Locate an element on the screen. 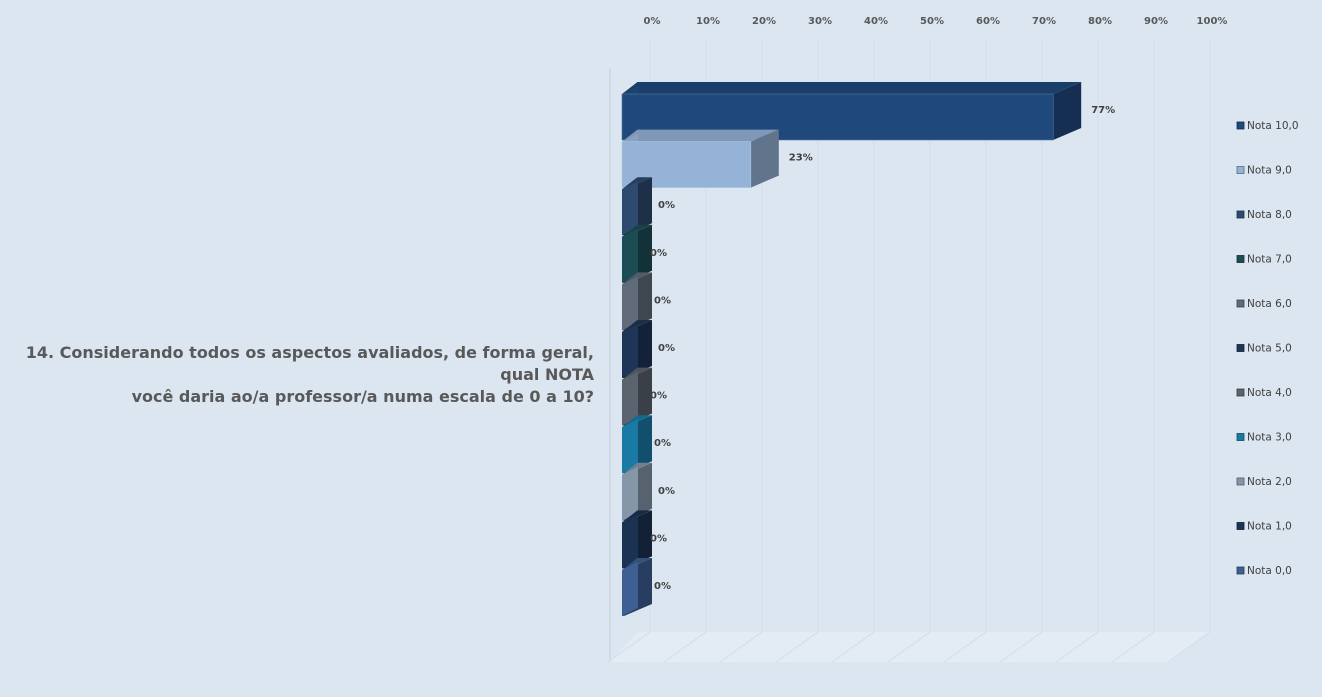 The image size is (1322, 697). x-tick-label: 10% is located at coordinates (708, 21).